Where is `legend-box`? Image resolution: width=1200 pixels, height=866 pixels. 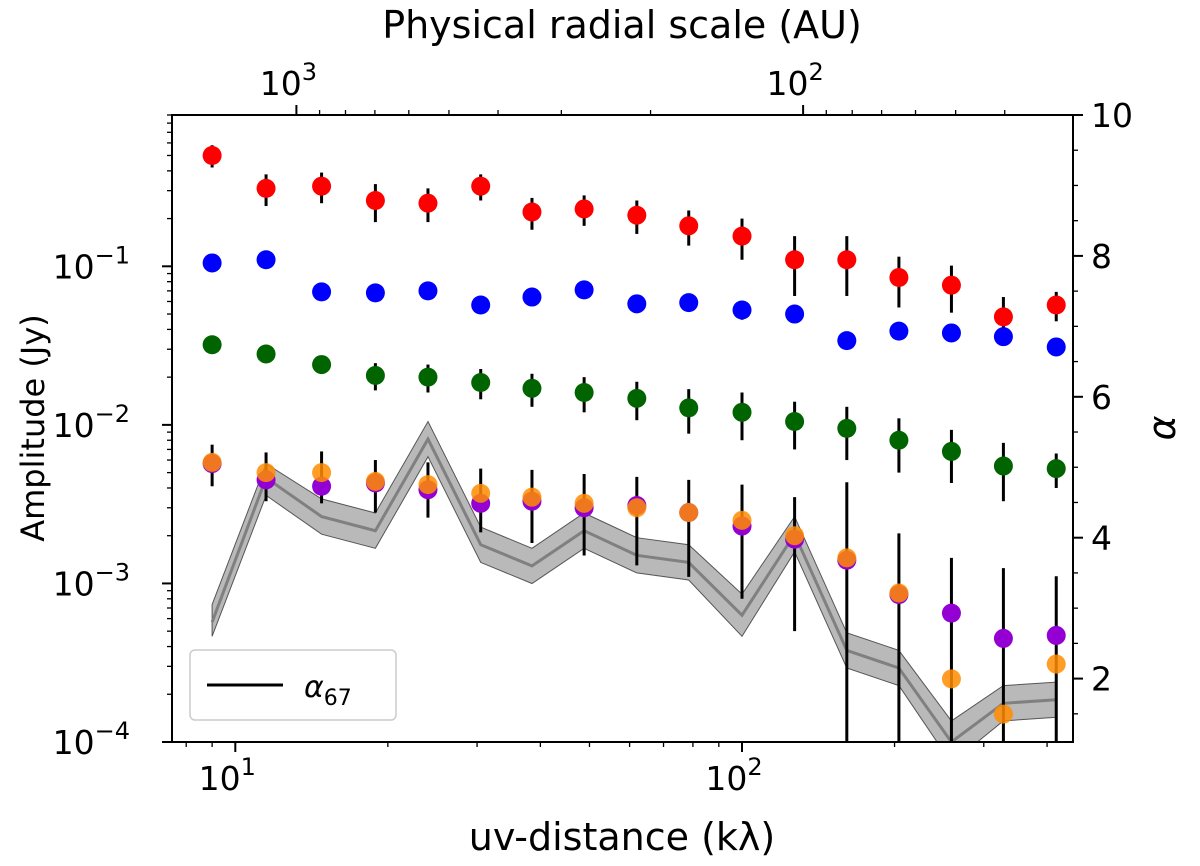
legend-box is located at coordinates (293, 685).